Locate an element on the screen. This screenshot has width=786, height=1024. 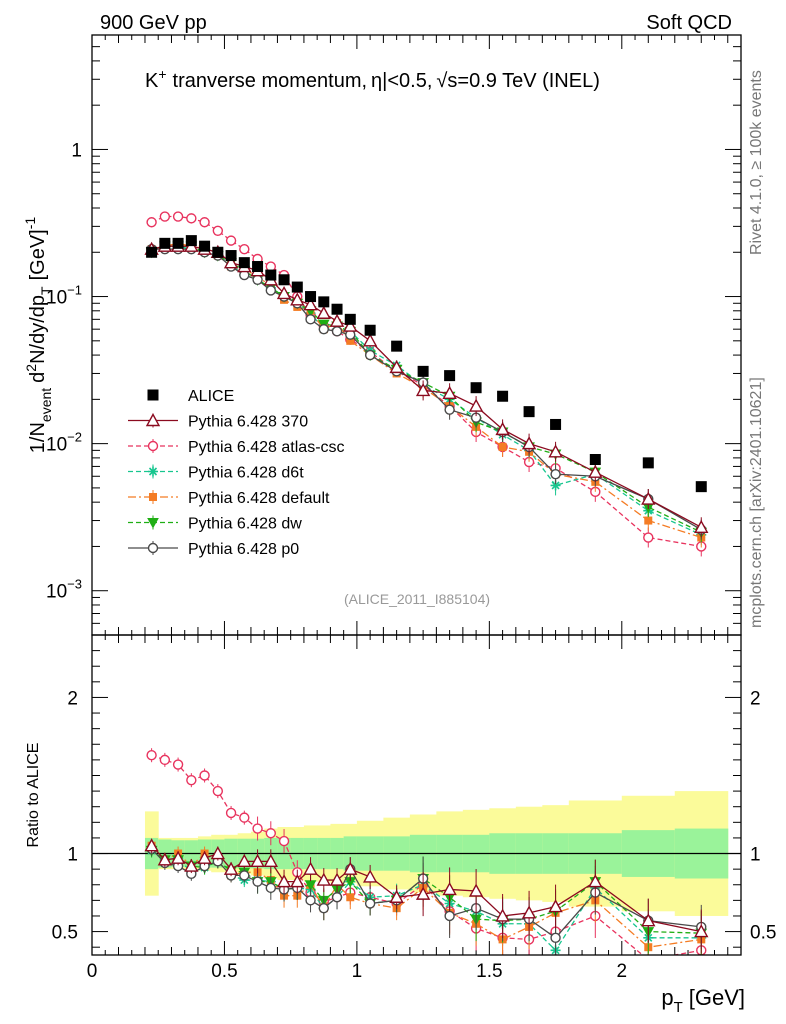
upper-y-tick-label: 10⁻³ is located at coordinates (64, 590).